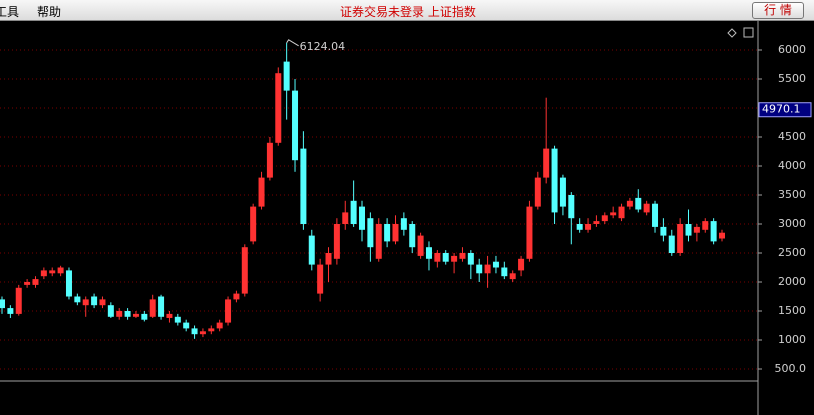  What do you see at coordinates (49, 12) in the screenshot?
I see `menu-item: 帮助` at bounding box center [49, 12].